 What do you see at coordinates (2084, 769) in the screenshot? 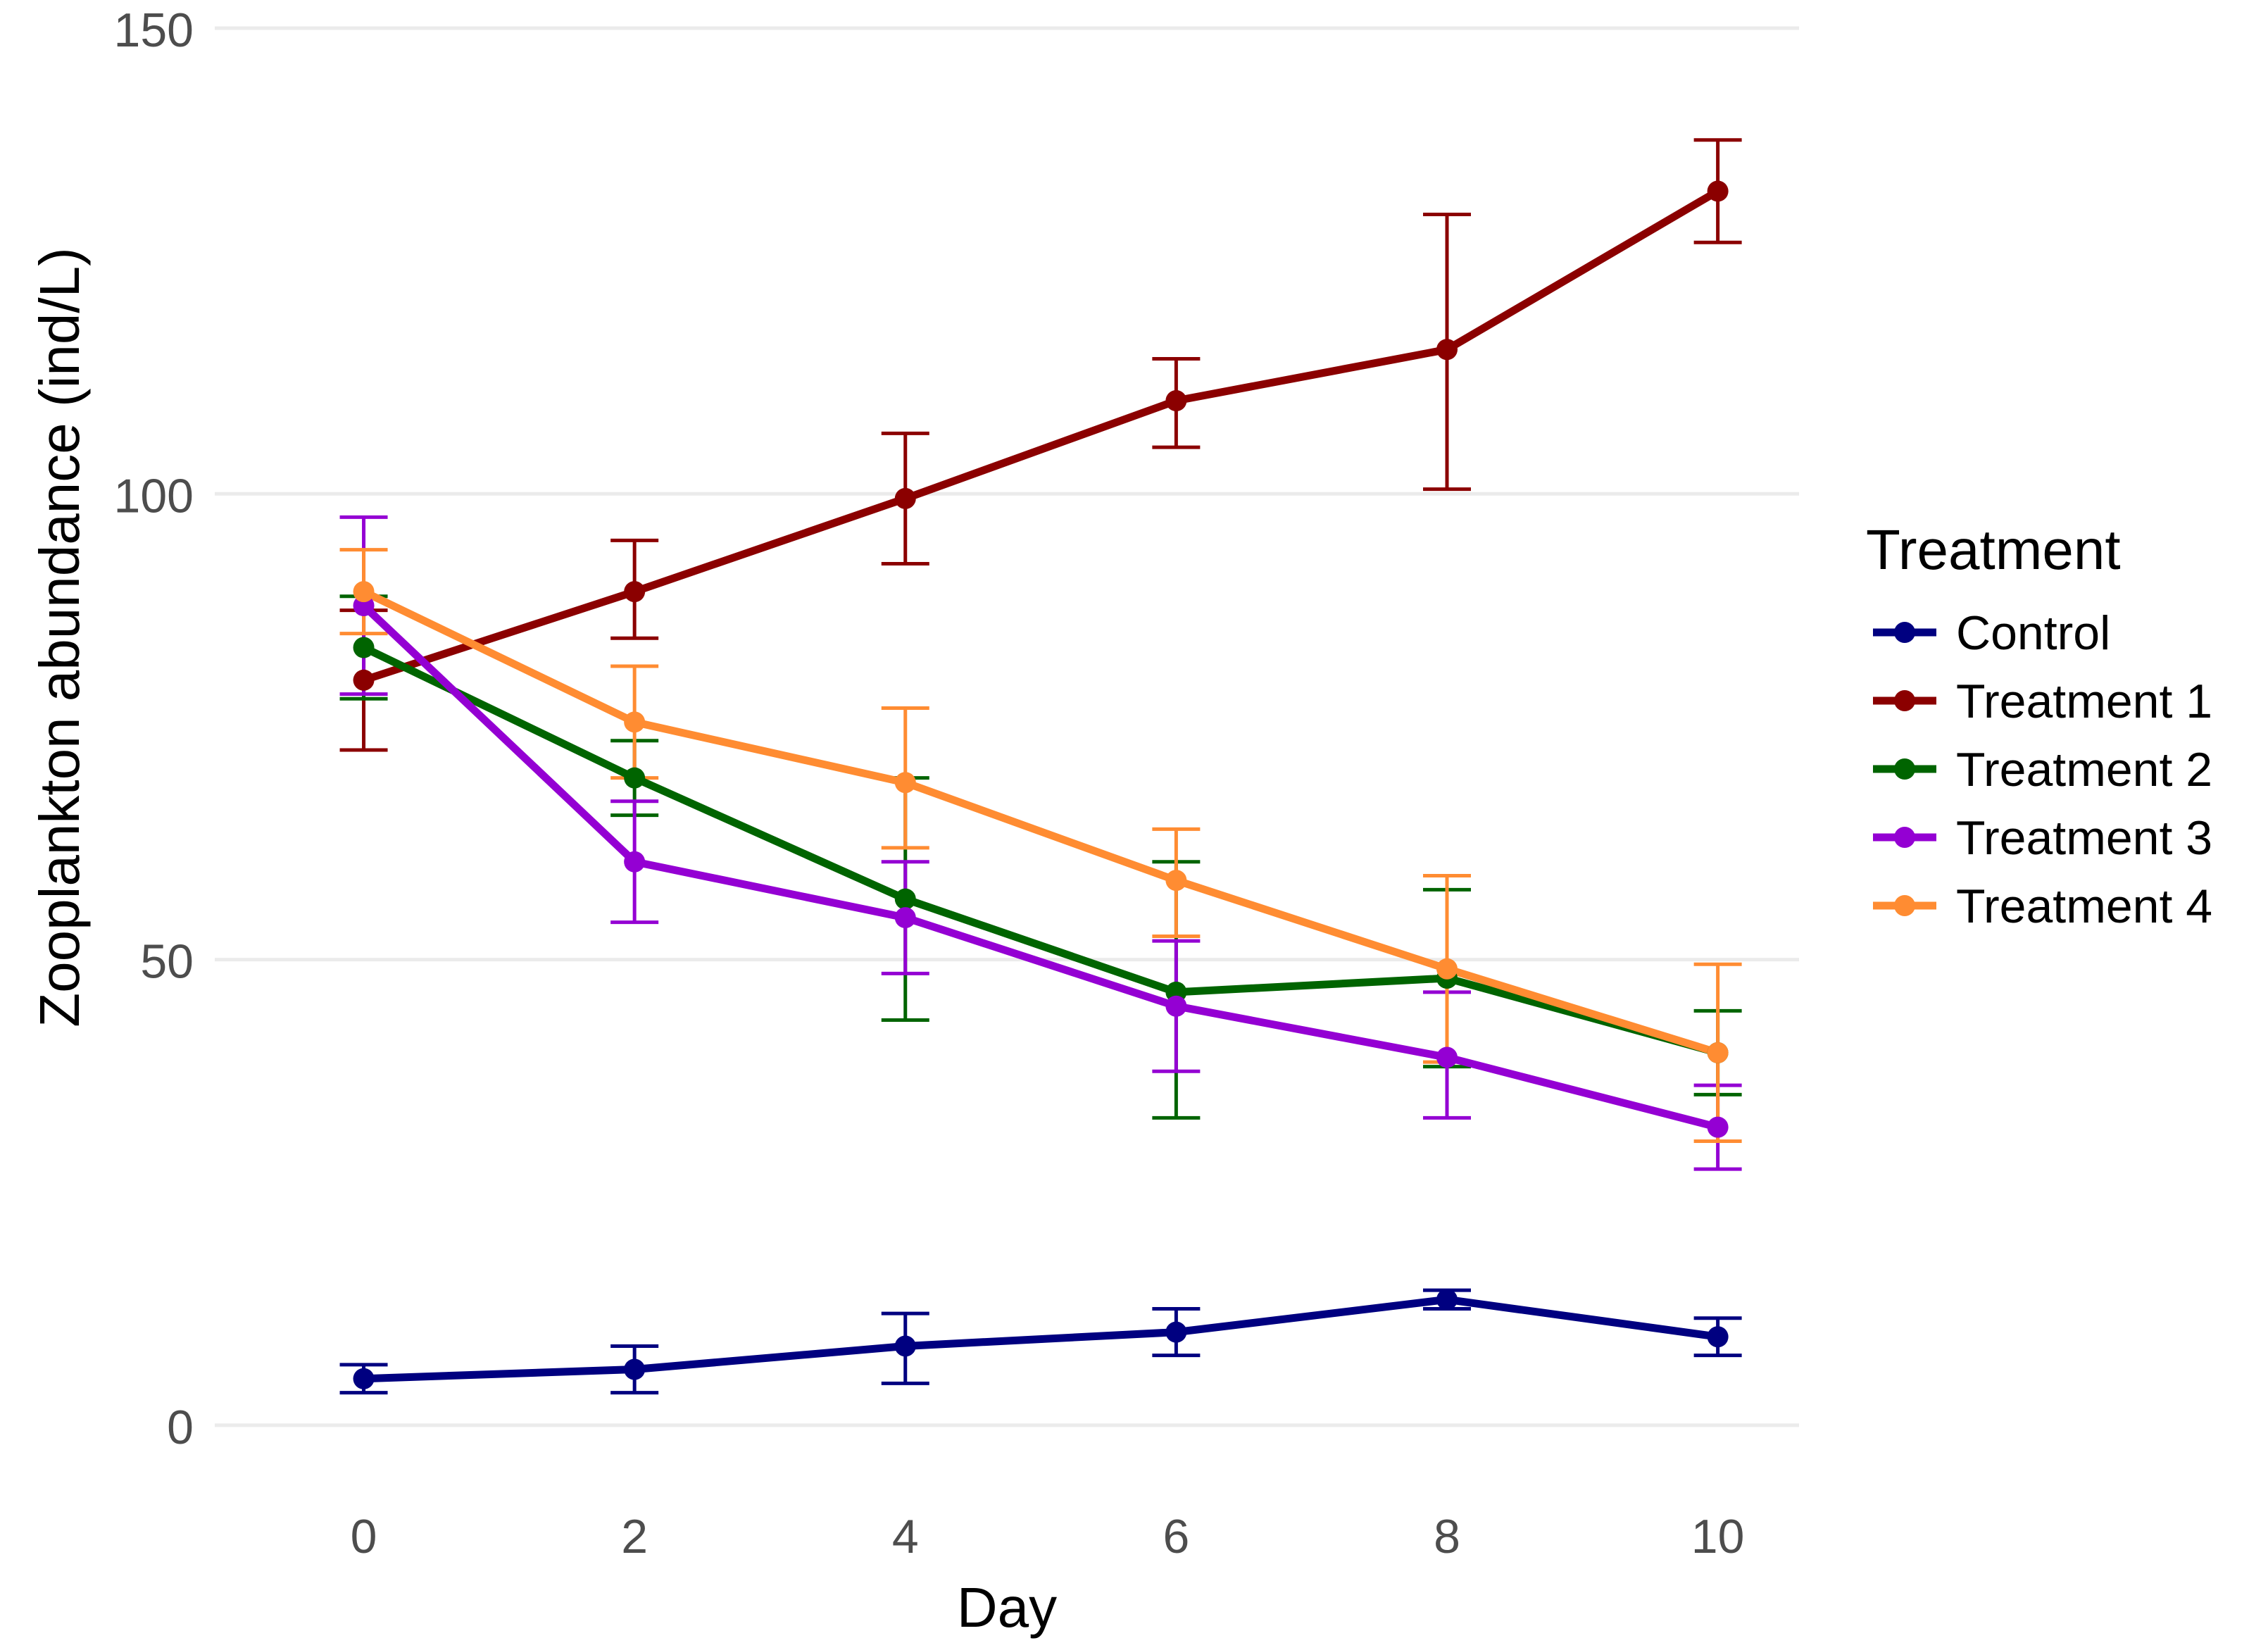
I see `legend-item-label: Treatment 2` at bounding box center [2084, 769].